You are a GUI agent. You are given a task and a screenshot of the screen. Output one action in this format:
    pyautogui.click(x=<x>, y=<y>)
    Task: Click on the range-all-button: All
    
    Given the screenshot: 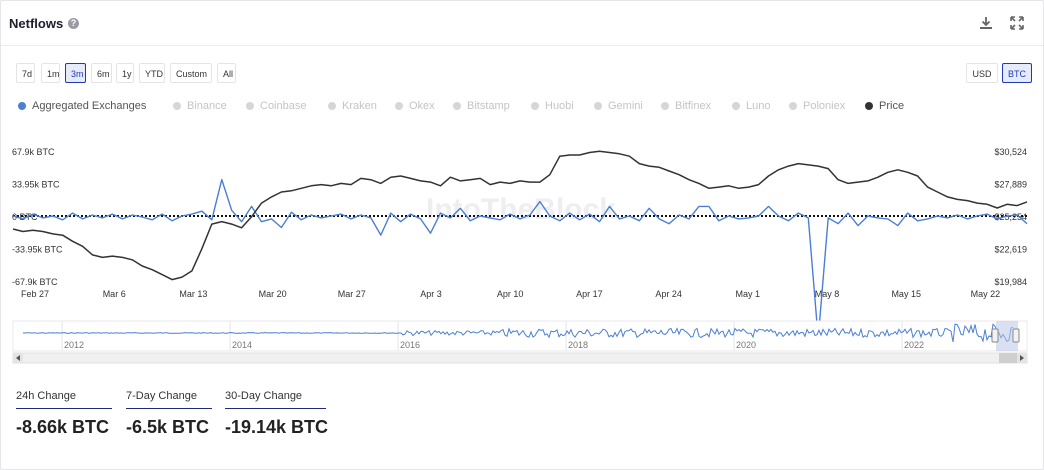 What is the action you would take?
    pyautogui.click(x=226, y=73)
    